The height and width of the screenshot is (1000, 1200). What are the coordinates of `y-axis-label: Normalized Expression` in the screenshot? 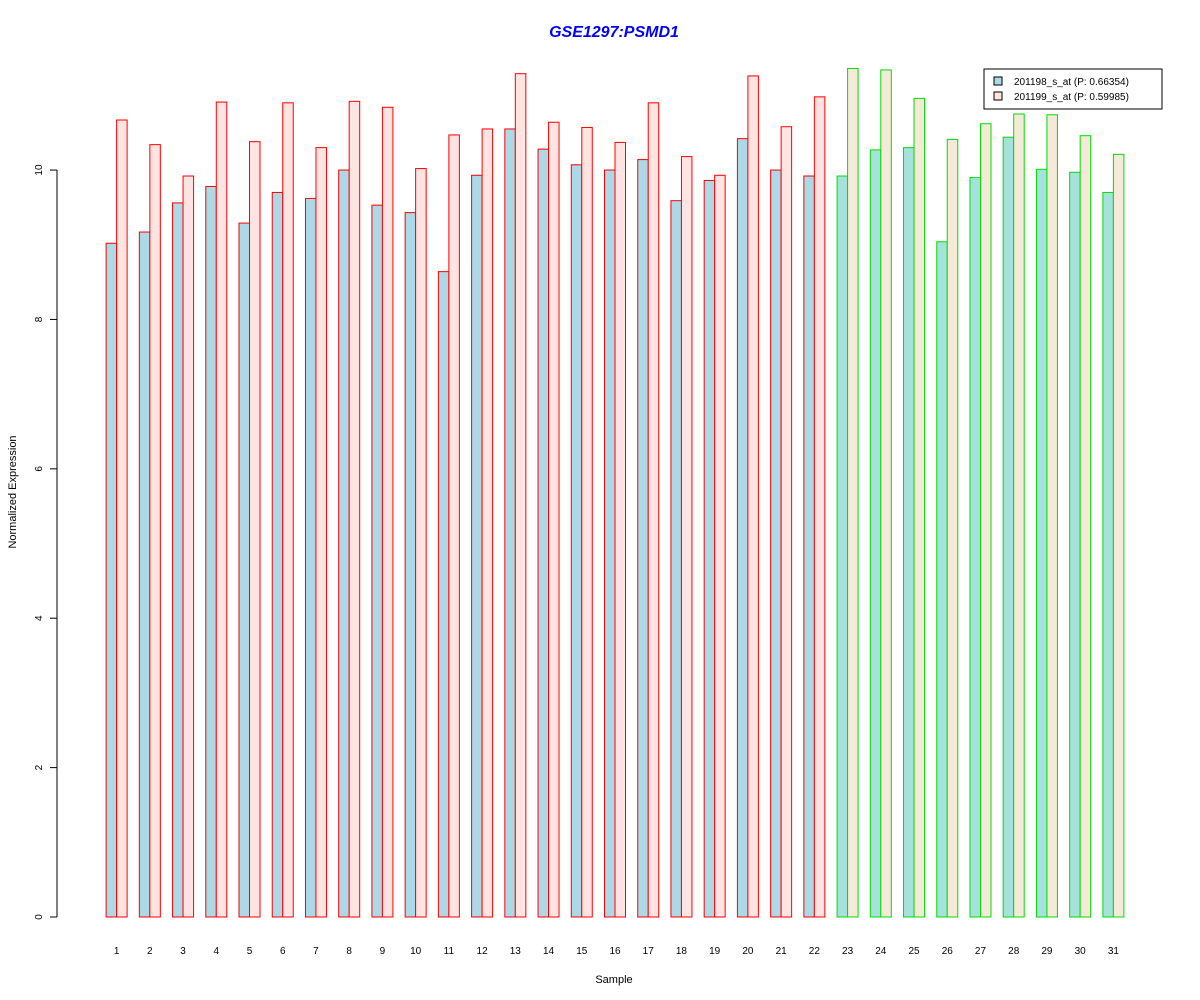 It's located at (13, 491).